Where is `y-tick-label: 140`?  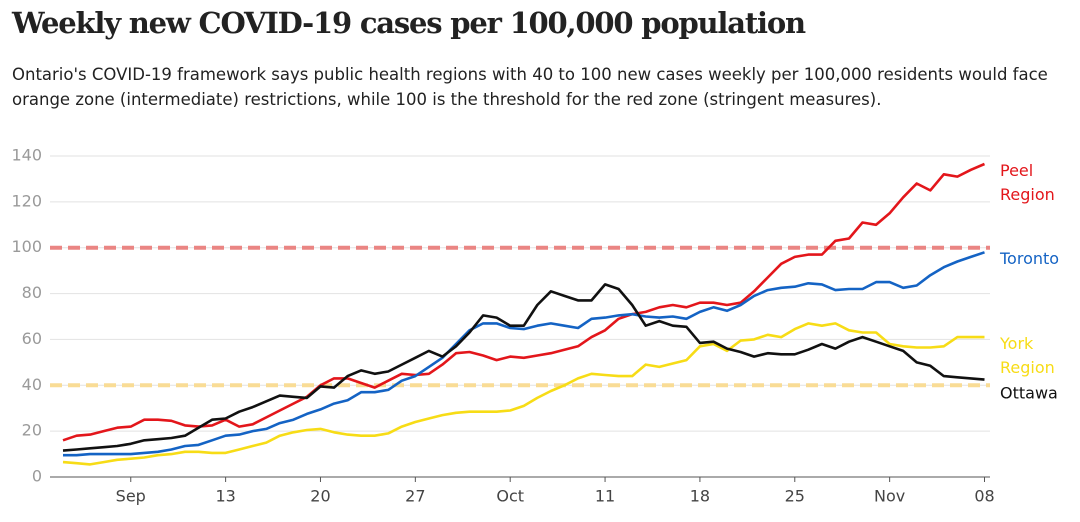 y-tick-label: 140 is located at coordinates (26, 155).